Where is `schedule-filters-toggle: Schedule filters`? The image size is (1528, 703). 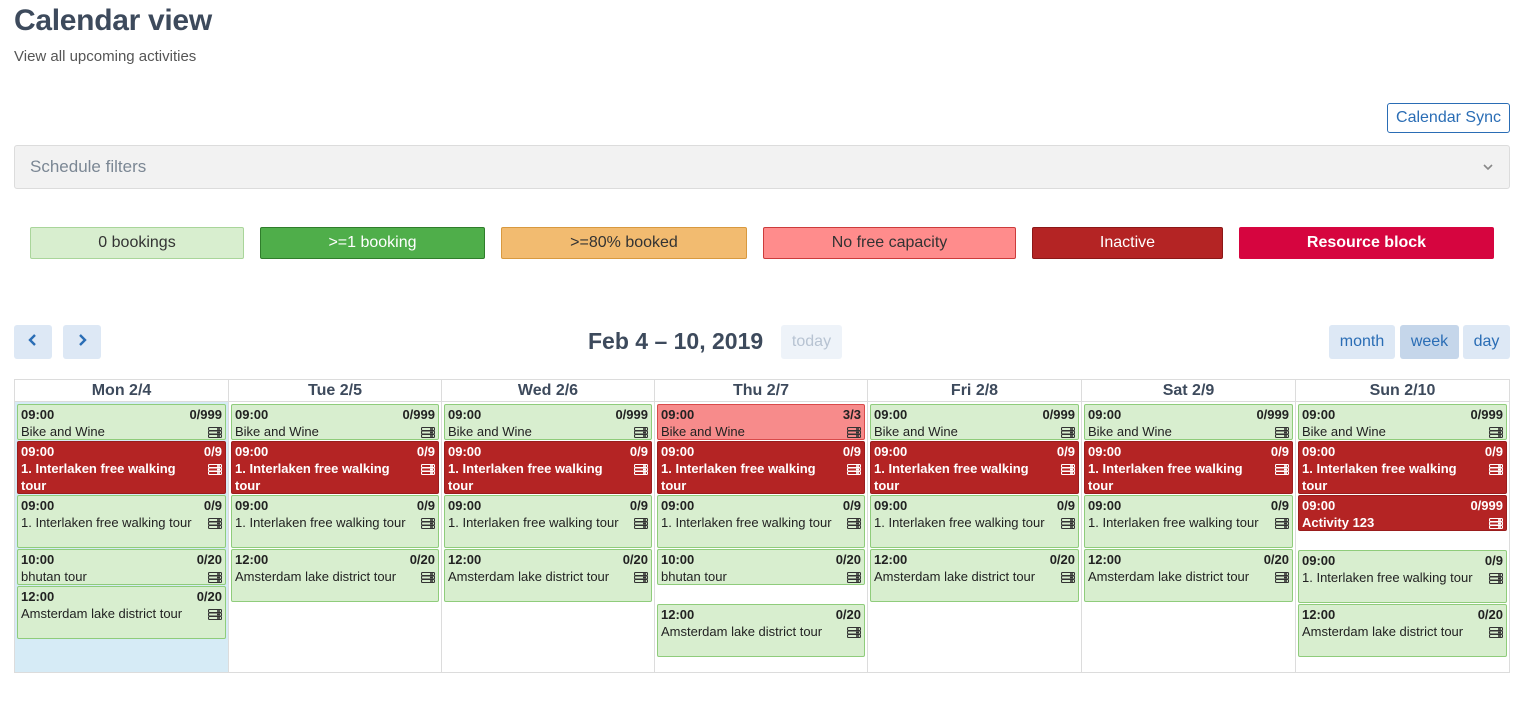
schedule-filters-toggle: Schedule filters is located at coordinates (762, 167).